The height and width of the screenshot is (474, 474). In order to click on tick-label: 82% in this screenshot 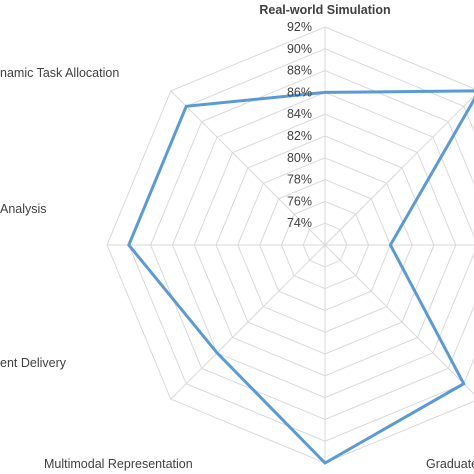, I will do `click(299, 136)`.